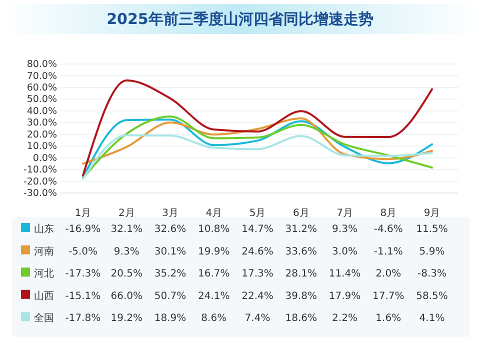 This screenshot has width=480, height=349. I want to click on data-label: 5.9%, so click(432, 252).